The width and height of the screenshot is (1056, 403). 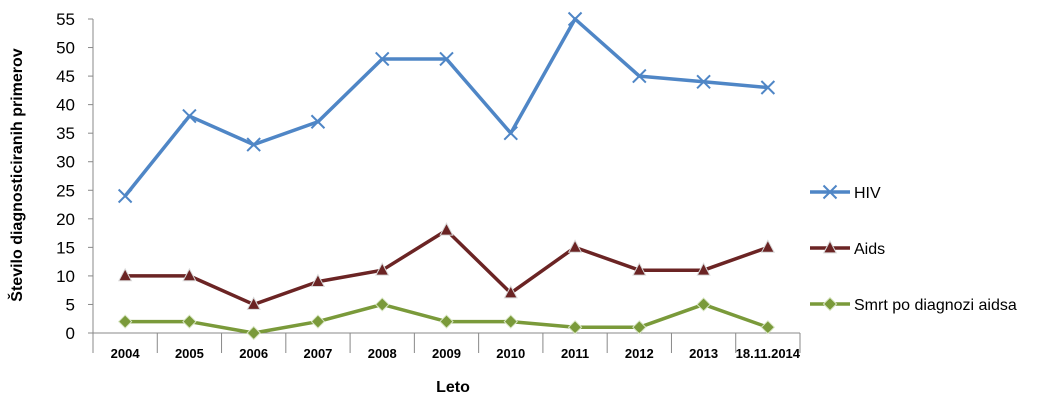 What do you see at coordinates (575, 353) in the screenshot?
I see `x-tick-label: 2011` at bounding box center [575, 353].